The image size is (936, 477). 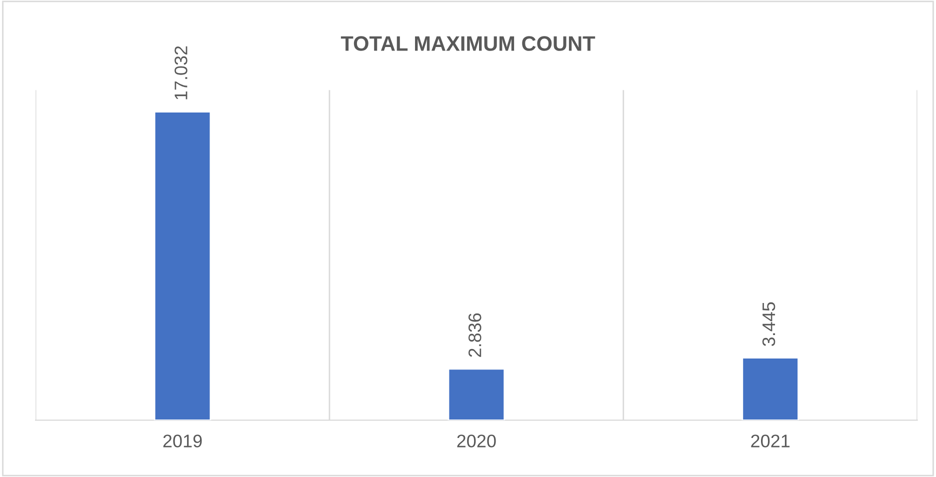 What do you see at coordinates (182, 441) in the screenshot?
I see `x-tick-label: 2019` at bounding box center [182, 441].